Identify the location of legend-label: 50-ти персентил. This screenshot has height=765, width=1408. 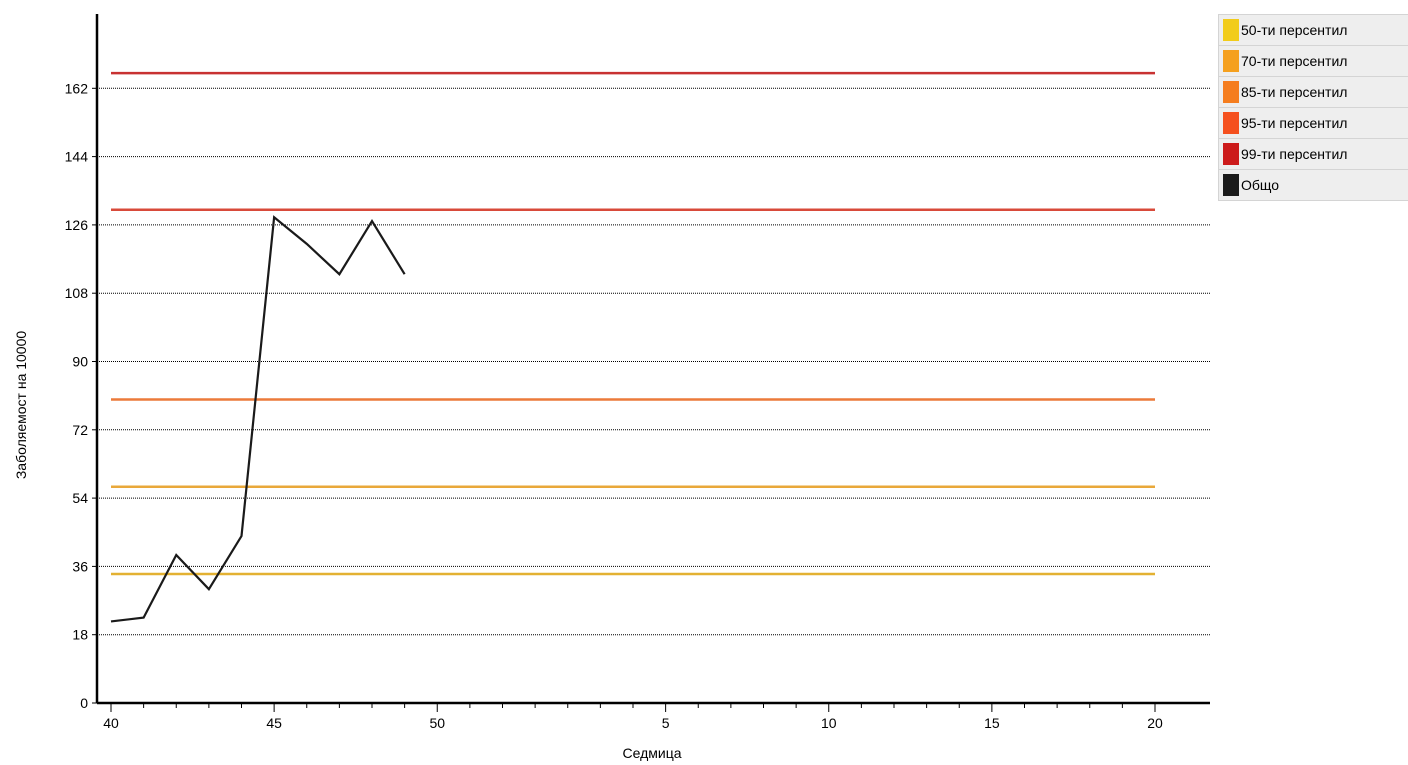
(1294, 30).